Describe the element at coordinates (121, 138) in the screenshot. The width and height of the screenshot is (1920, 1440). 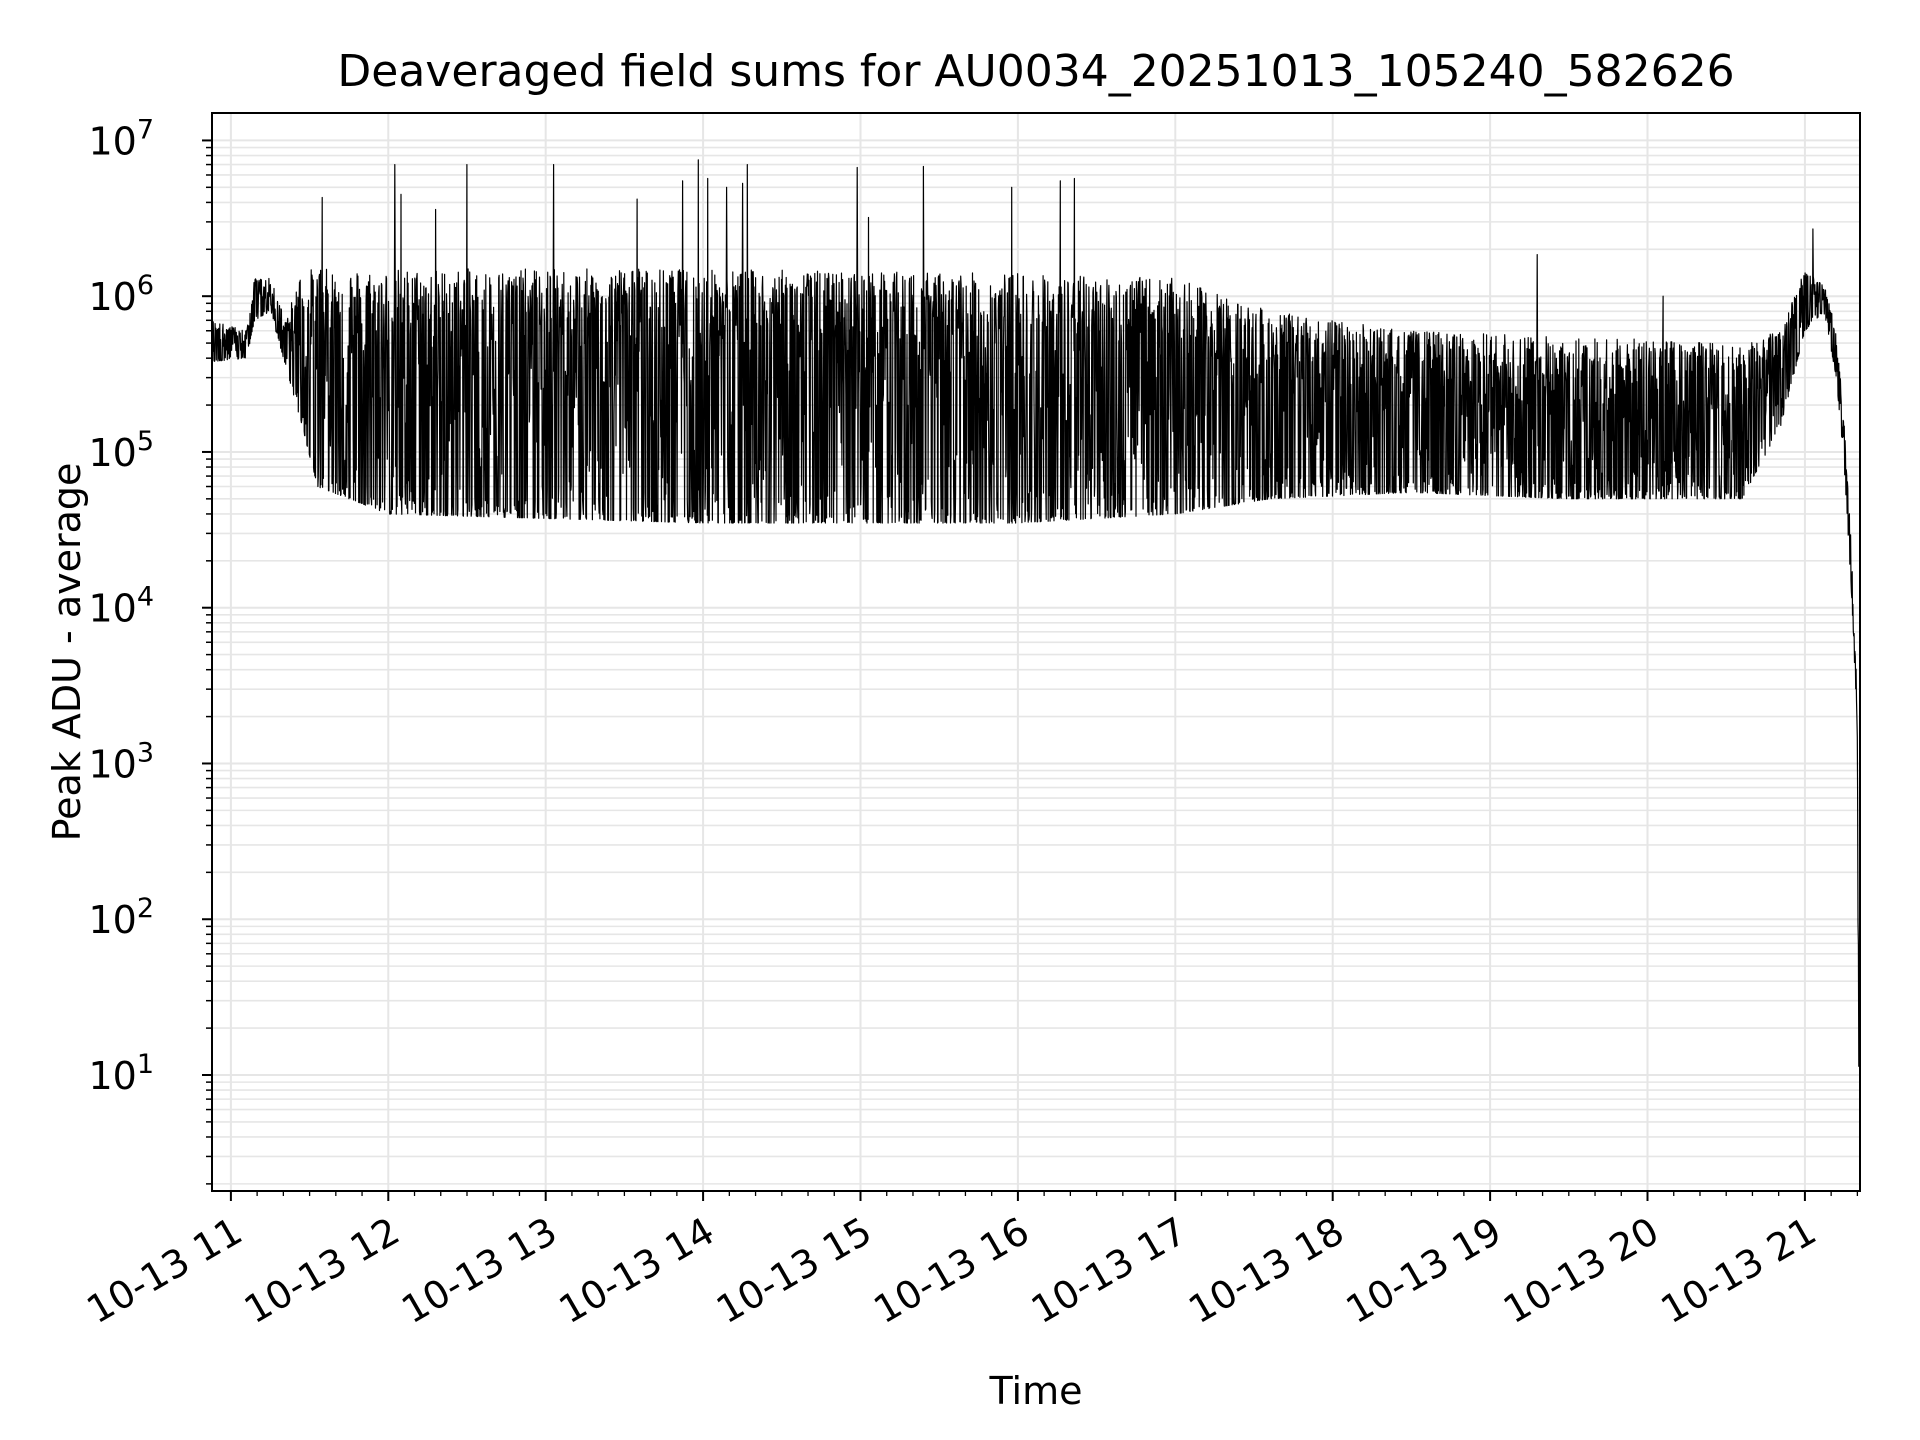
I see `y-tick-label: 107` at that location.